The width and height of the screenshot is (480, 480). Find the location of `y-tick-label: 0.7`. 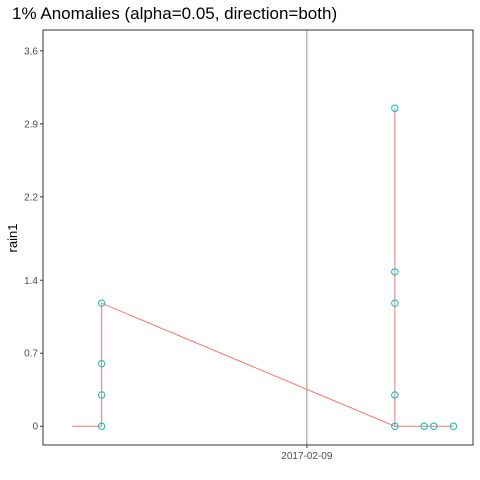

y-tick-label: 0.7 is located at coordinates (31, 354).